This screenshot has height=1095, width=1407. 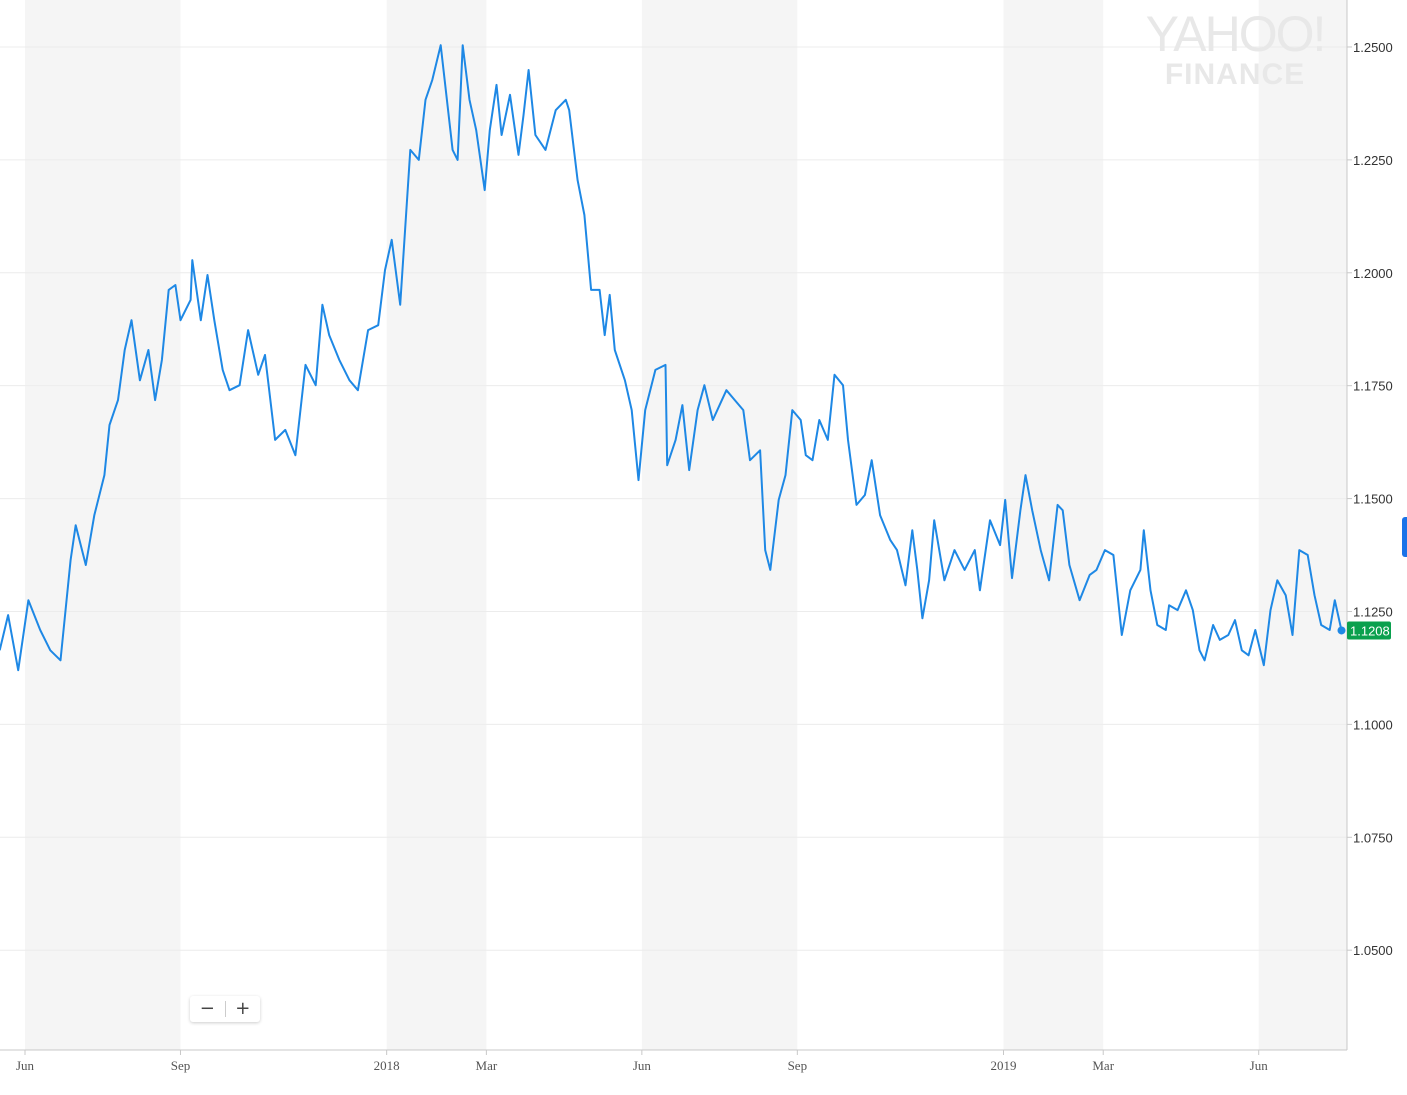 What do you see at coordinates (1373, 47) in the screenshot?
I see `y-tick-label: 1.2500` at bounding box center [1373, 47].